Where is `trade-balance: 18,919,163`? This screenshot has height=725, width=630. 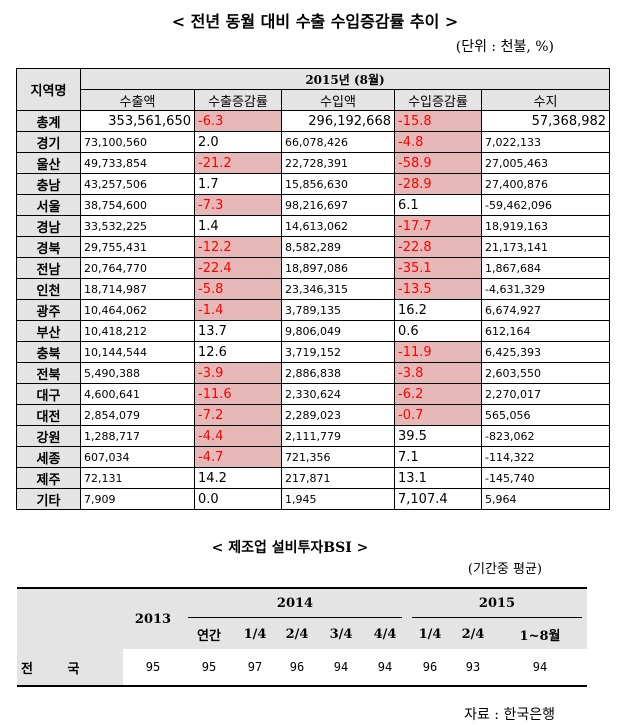
trade-balance: 18,919,163 is located at coordinates (545, 226).